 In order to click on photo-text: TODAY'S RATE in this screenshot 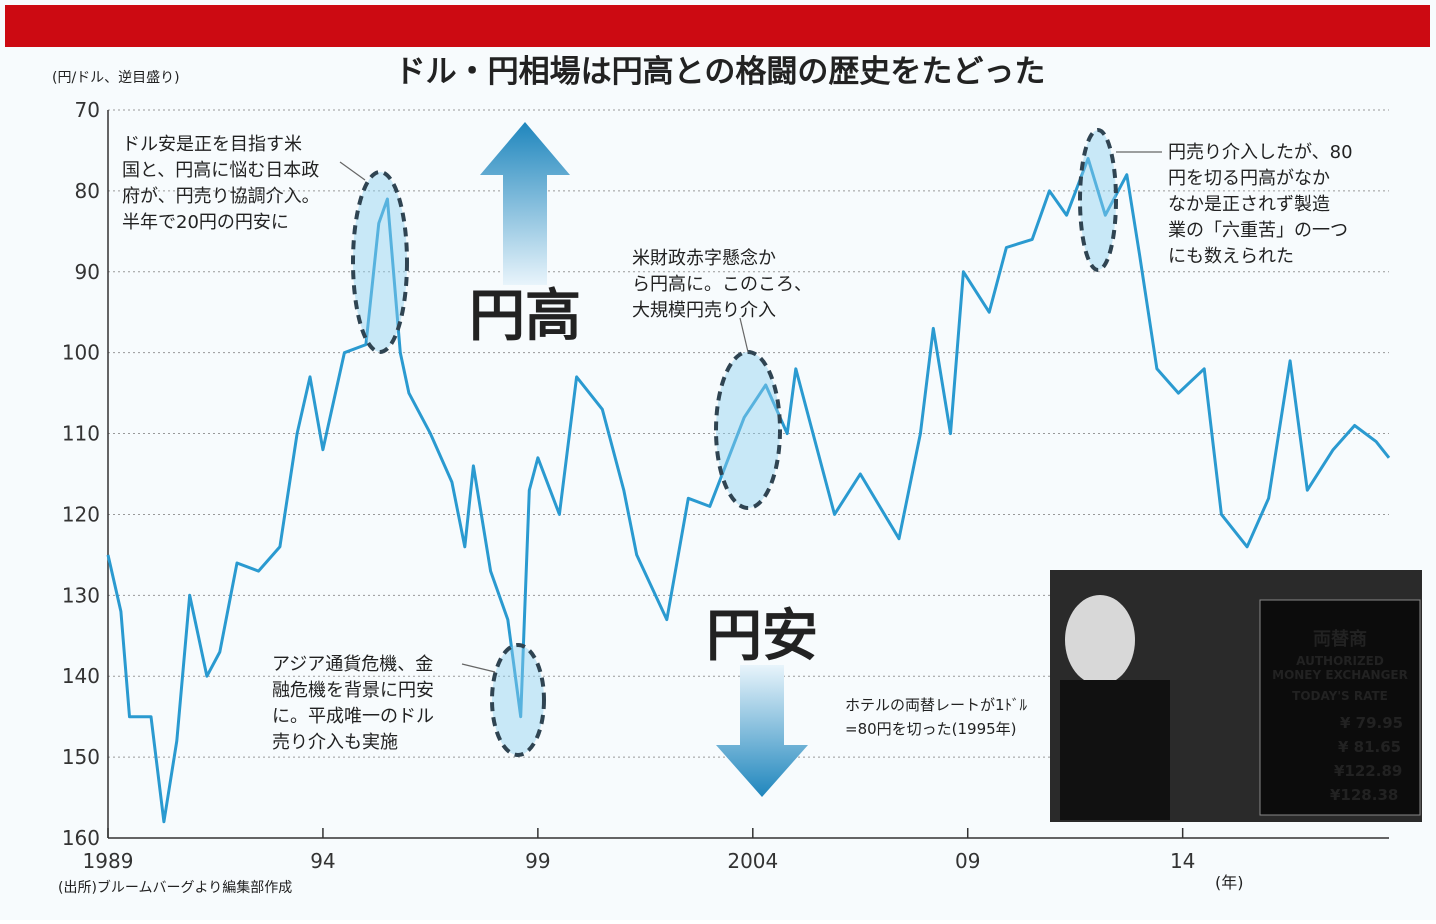, I will do `click(1340, 696)`.